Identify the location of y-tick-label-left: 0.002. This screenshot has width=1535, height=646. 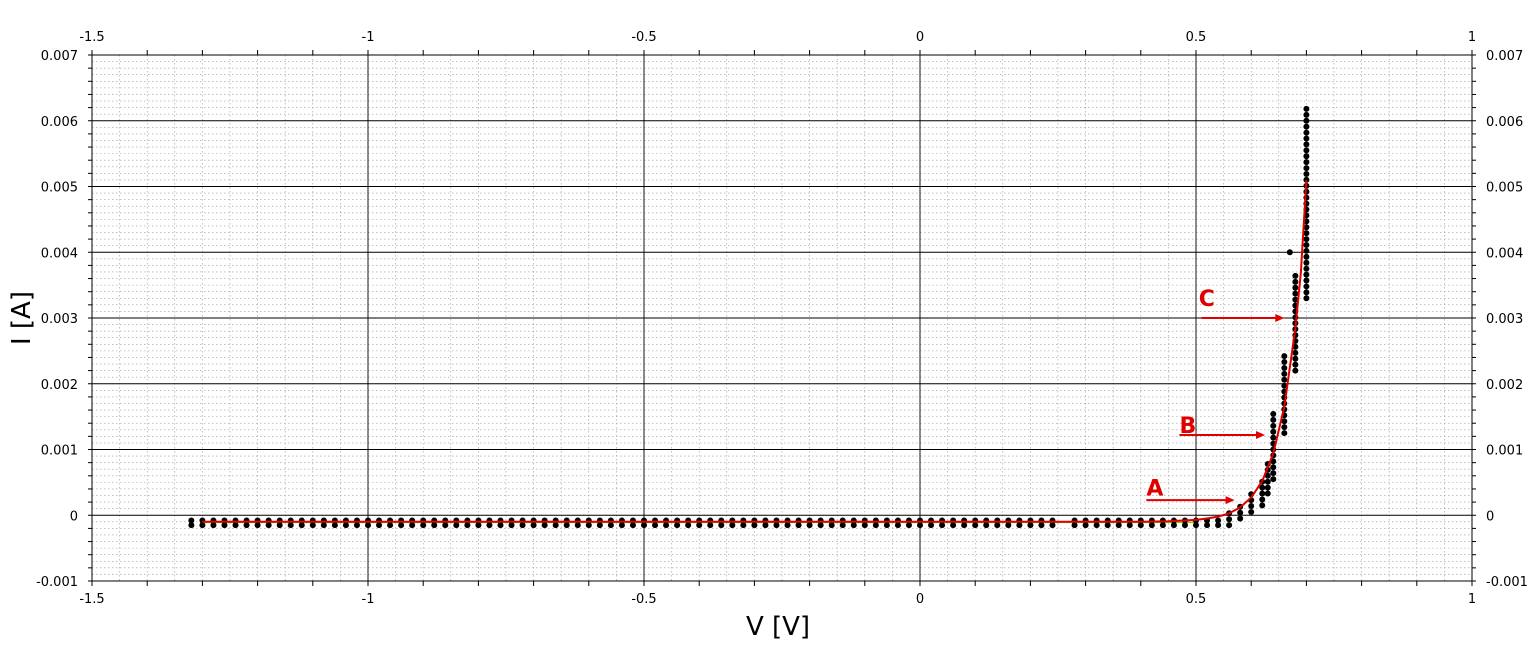
(59, 385).